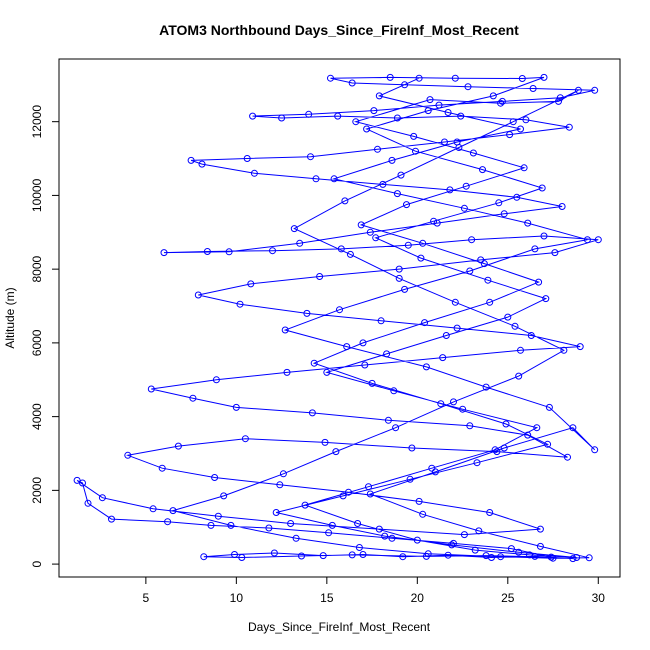 The image size is (650, 650). I want to click on x-tick-label: 20, so click(418, 598).